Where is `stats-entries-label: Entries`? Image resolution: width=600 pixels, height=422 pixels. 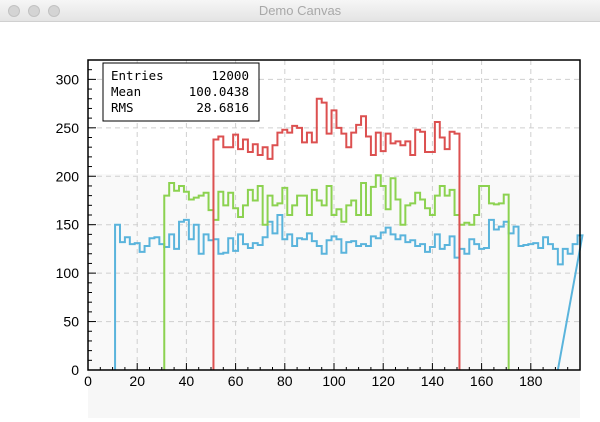
stats-entries-label: Entries is located at coordinates (137, 75).